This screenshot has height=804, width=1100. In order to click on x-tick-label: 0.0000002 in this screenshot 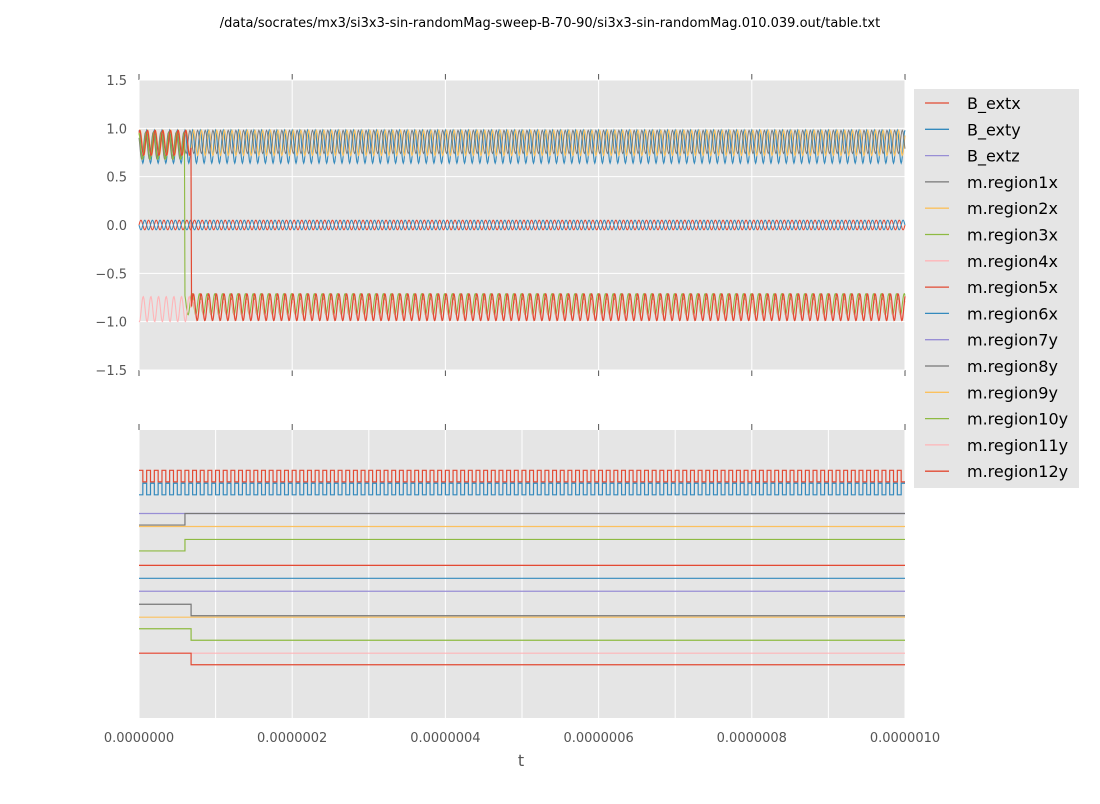, I will do `click(292, 738)`.